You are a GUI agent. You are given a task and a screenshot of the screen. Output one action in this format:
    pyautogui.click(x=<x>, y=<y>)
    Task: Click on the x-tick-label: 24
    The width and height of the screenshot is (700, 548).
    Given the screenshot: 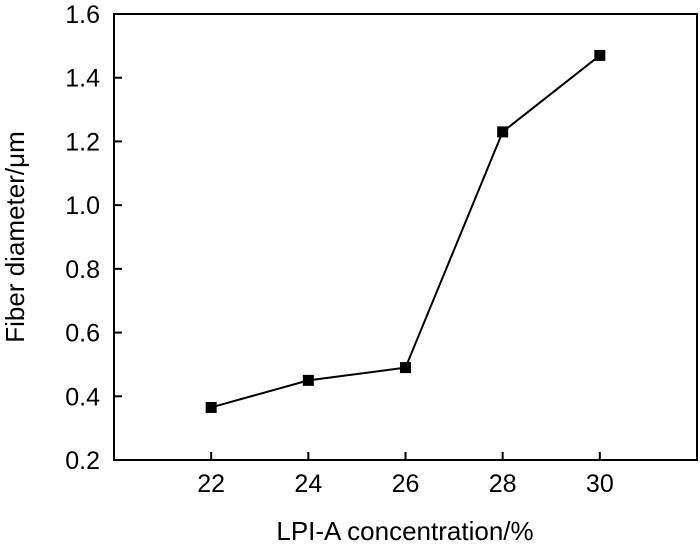 What is the action you would take?
    pyautogui.click(x=308, y=484)
    